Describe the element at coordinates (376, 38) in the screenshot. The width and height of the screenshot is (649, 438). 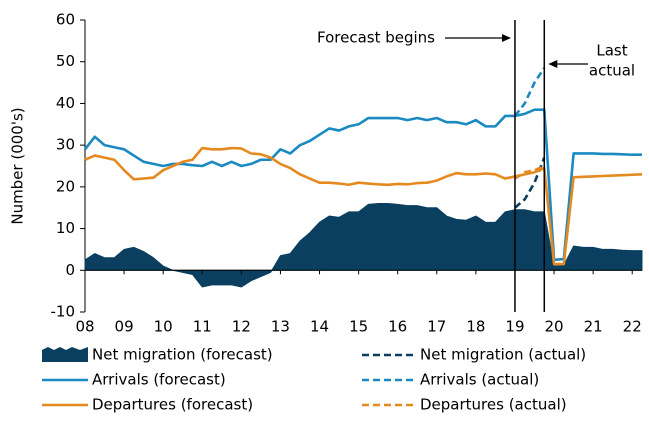
I see `annotation: Forecast begins` at that location.